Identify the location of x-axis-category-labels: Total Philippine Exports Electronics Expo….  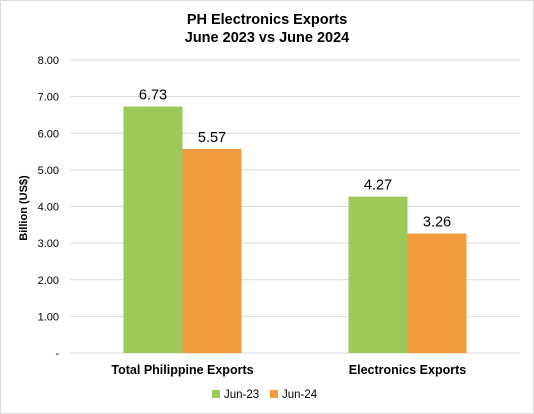
(288, 370).